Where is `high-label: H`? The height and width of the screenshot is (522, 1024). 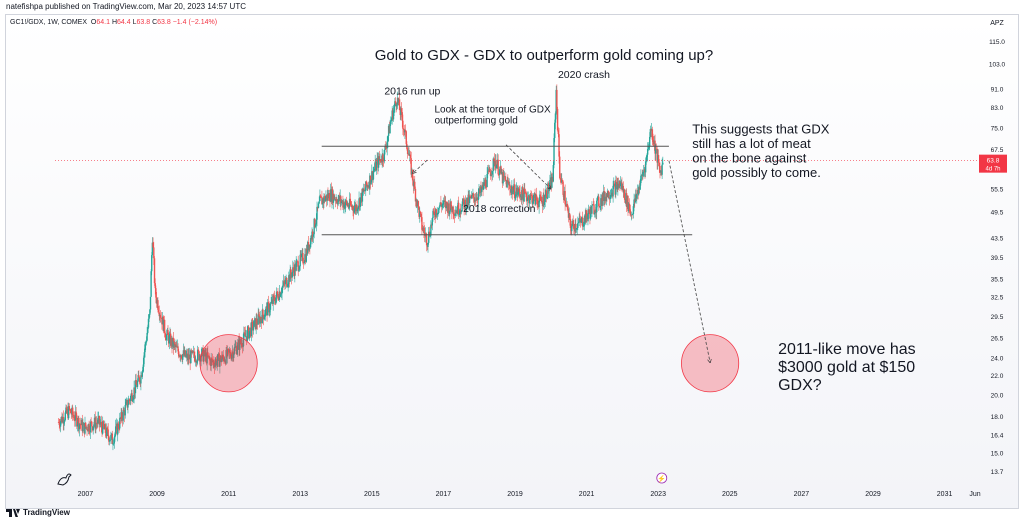
high-label: H is located at coordinates (114, 22).